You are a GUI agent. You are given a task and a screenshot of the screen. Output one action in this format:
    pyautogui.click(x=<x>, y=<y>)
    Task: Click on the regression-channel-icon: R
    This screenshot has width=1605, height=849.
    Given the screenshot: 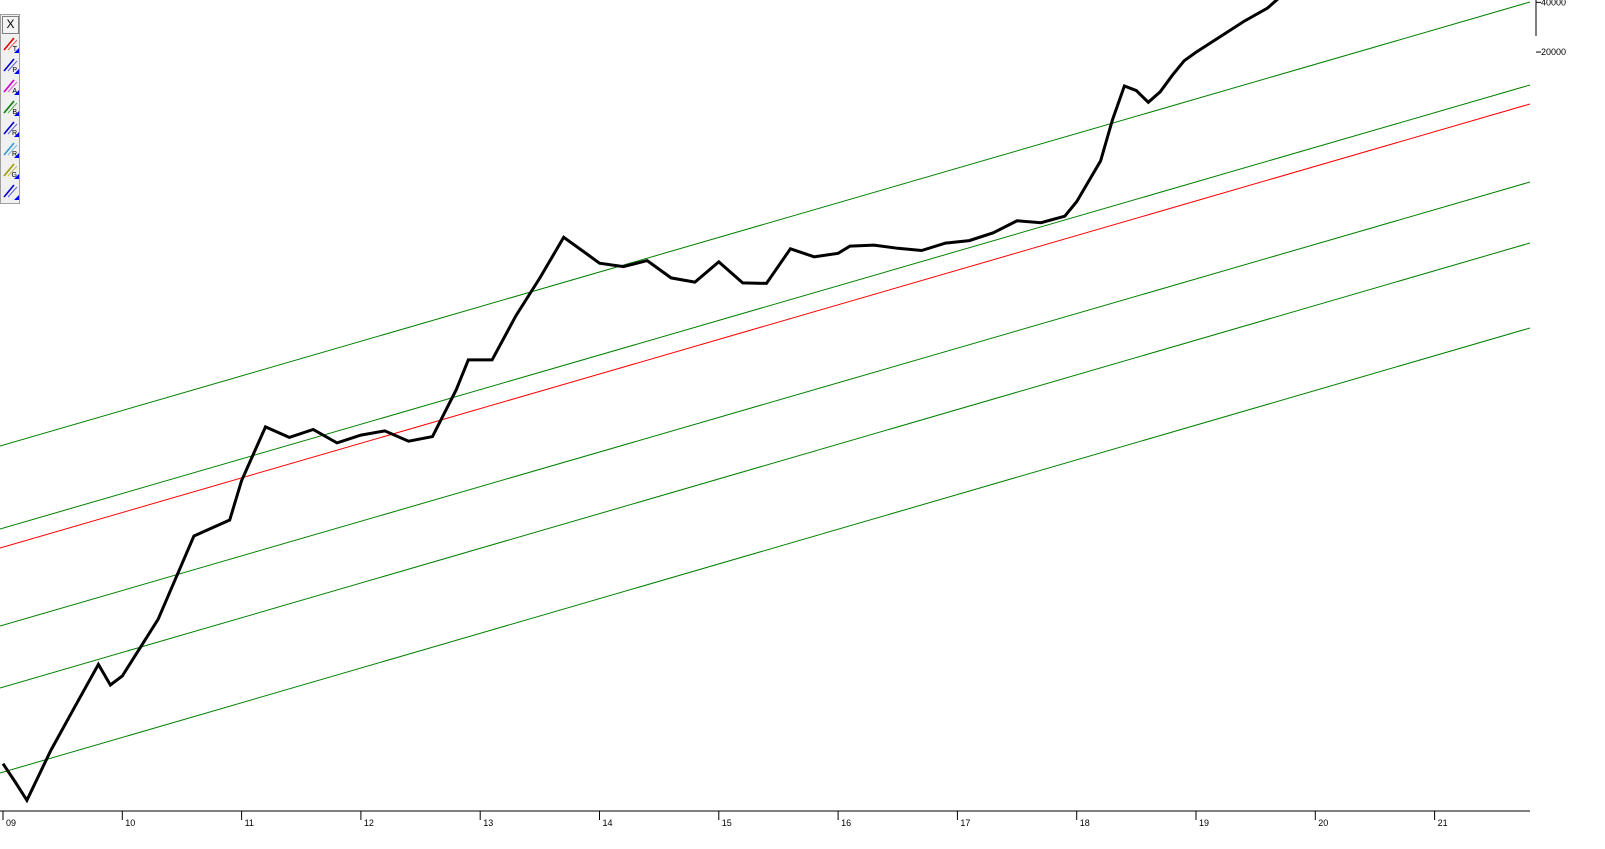 What is the action you would take?
    pyautogui.click(x=10, y=149)
    